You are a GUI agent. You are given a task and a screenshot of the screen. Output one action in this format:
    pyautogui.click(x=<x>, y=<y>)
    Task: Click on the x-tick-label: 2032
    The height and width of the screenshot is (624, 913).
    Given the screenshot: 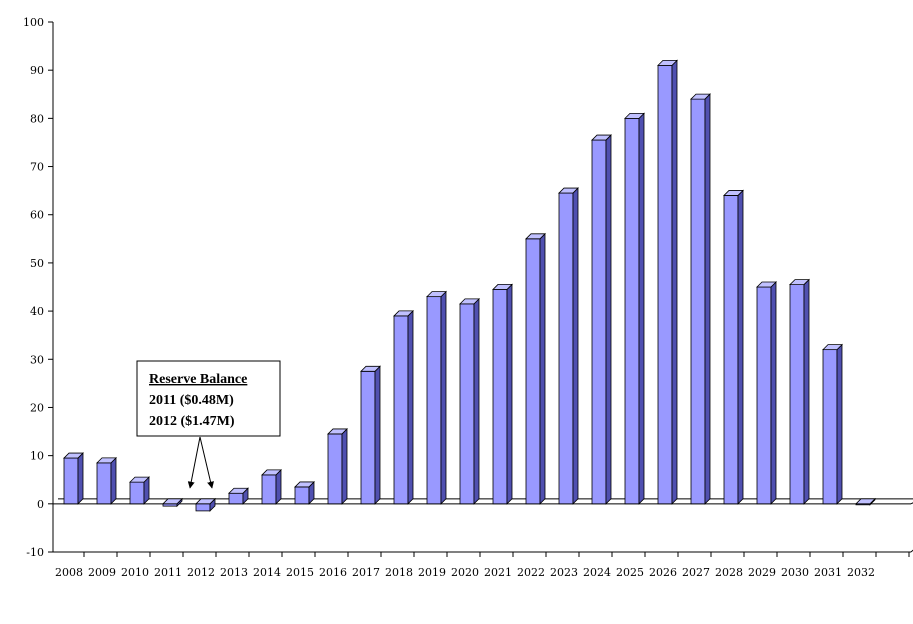 What is the action you would take?
    pyautogui.click(x=861, y=572)
    